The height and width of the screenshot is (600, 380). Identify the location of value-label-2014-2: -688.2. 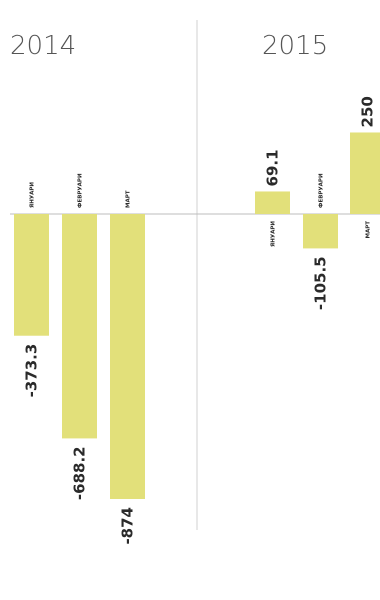
(80, 473).